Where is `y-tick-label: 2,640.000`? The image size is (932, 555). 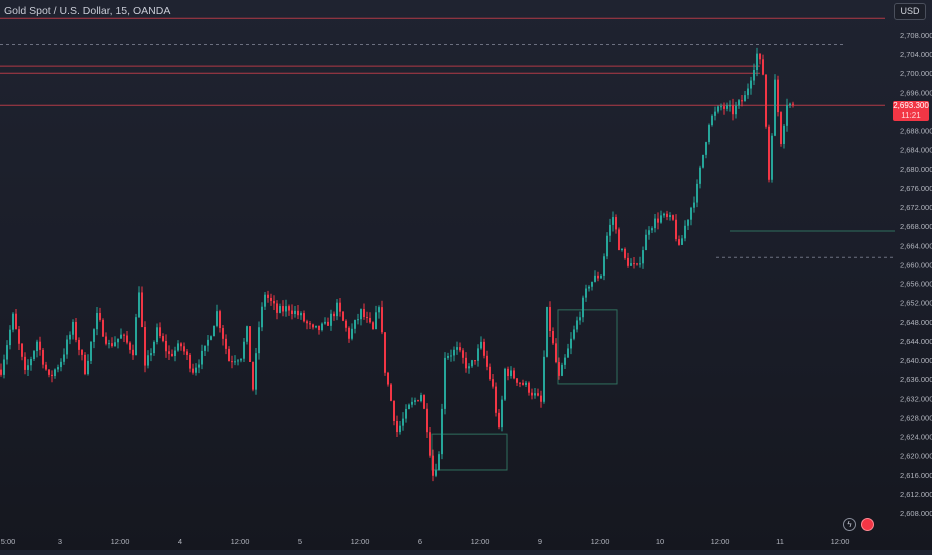
y-tick-label: 2,640.000 is located at coordinates (916, 360).